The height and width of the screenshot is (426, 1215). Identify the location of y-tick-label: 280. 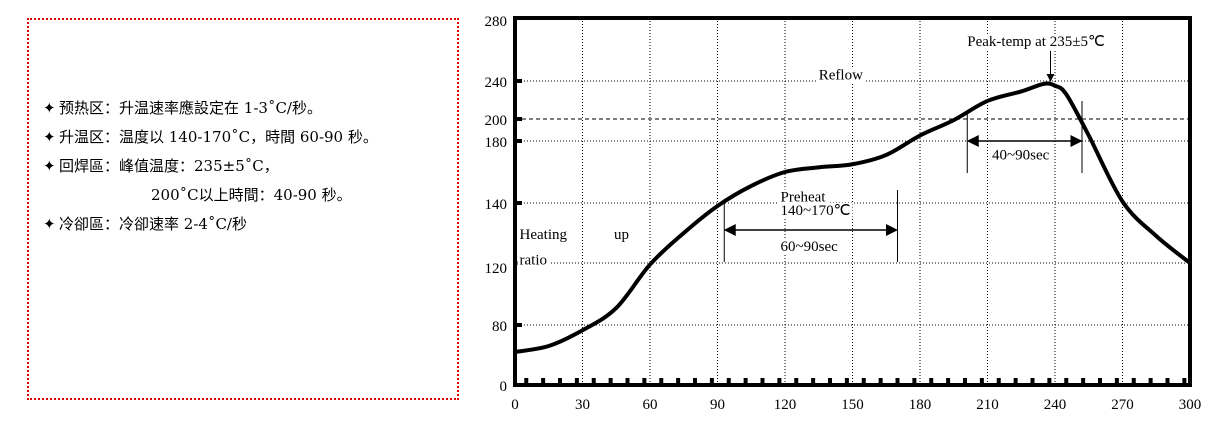
(496, 22).